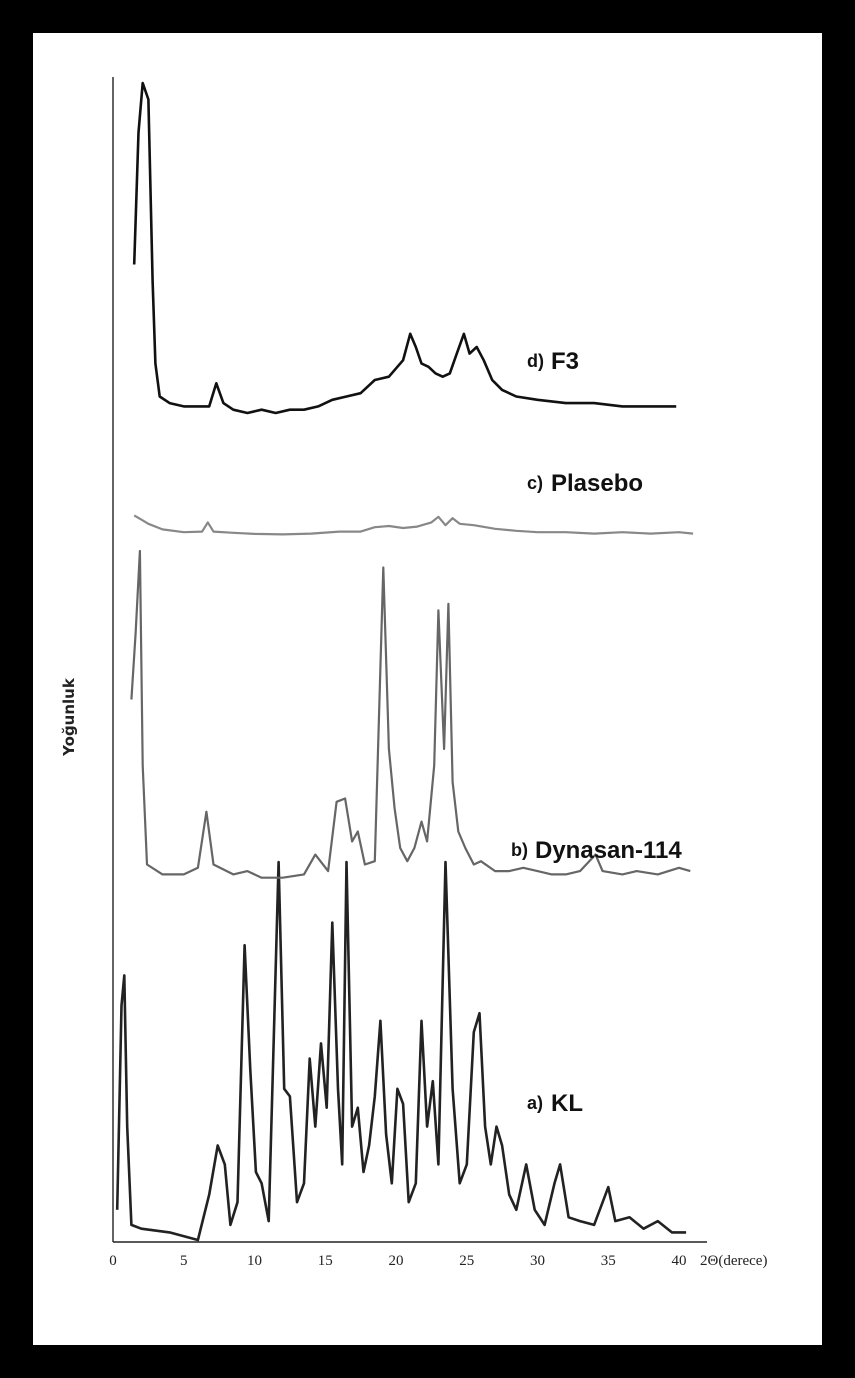 The height and width of the screenshot is (1378, 855). I want to click on series-label-prefix: c), so click(535, 483).